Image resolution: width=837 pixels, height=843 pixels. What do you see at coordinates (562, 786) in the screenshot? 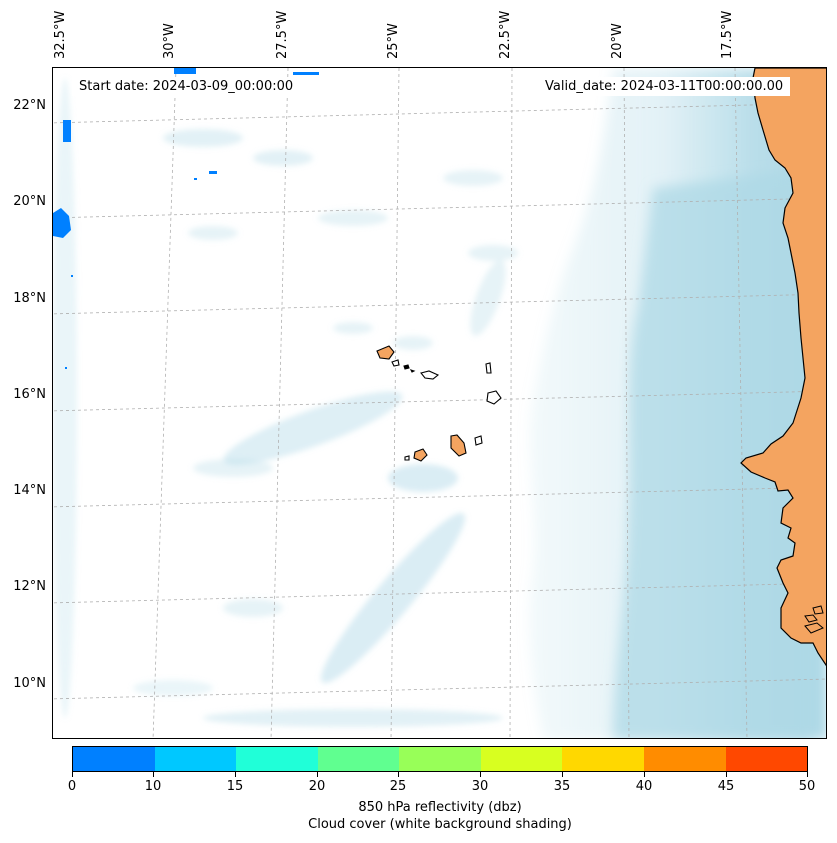
I see `colorbar-tick-label: 35` at bounding box center [562, 786].